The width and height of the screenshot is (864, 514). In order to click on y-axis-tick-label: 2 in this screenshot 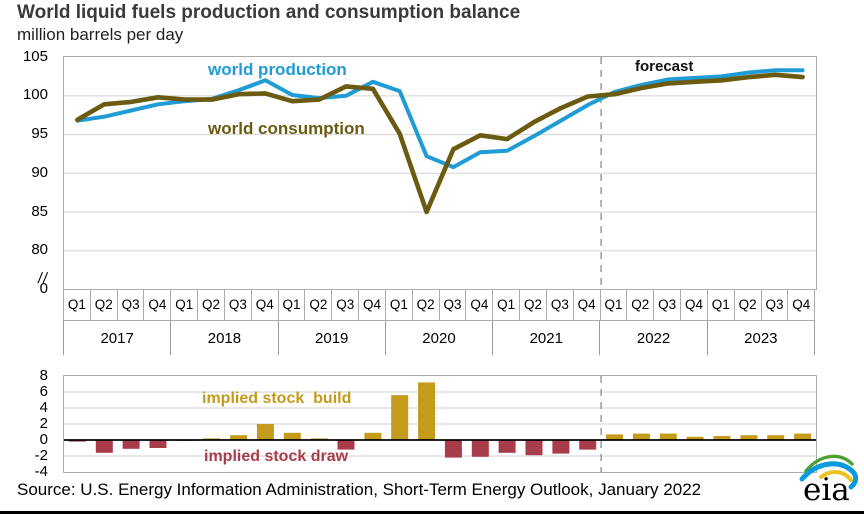, I will do `click(43, 423)`.